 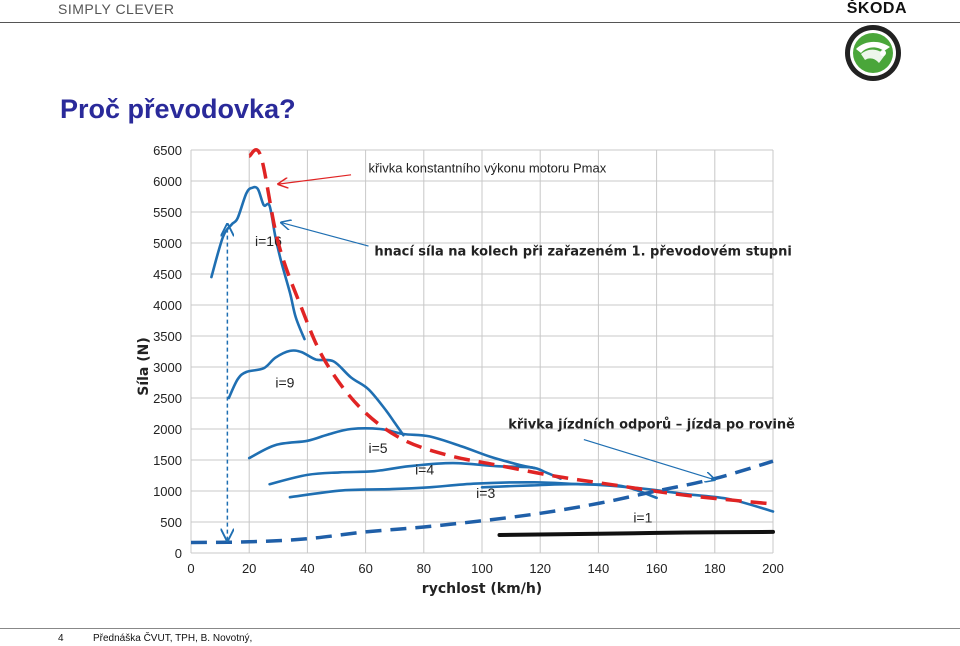 What do you see at coordinates (173, 638) in the screenshot?
I see `footer-text: Přednáška ČVUT, TPH, B. Novotný,` at bounding box center [173, 638].